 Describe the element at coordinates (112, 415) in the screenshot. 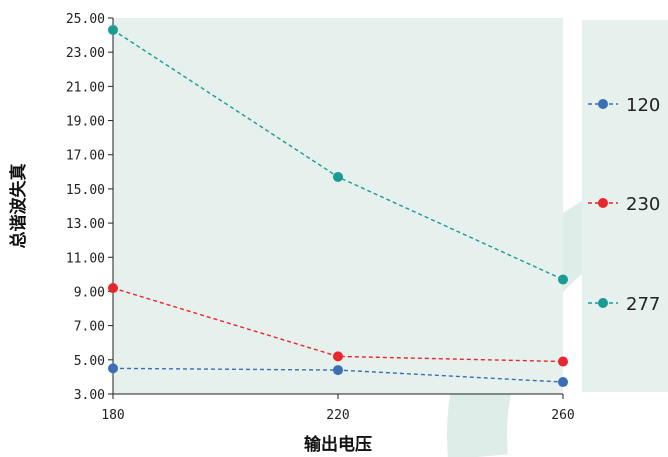

I see `x-tick-label: 180` at that location.